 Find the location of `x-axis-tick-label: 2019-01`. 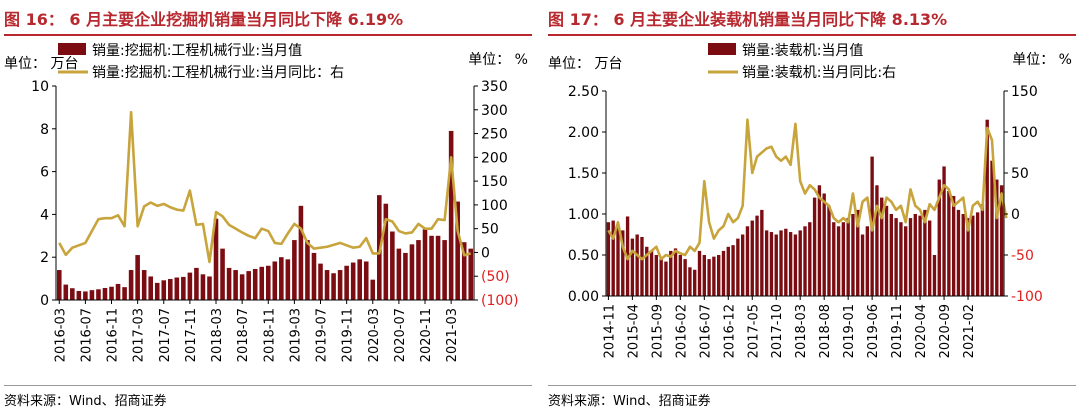

x-axis-tick-label: 2019-01 is located at coordinates (849, 331).